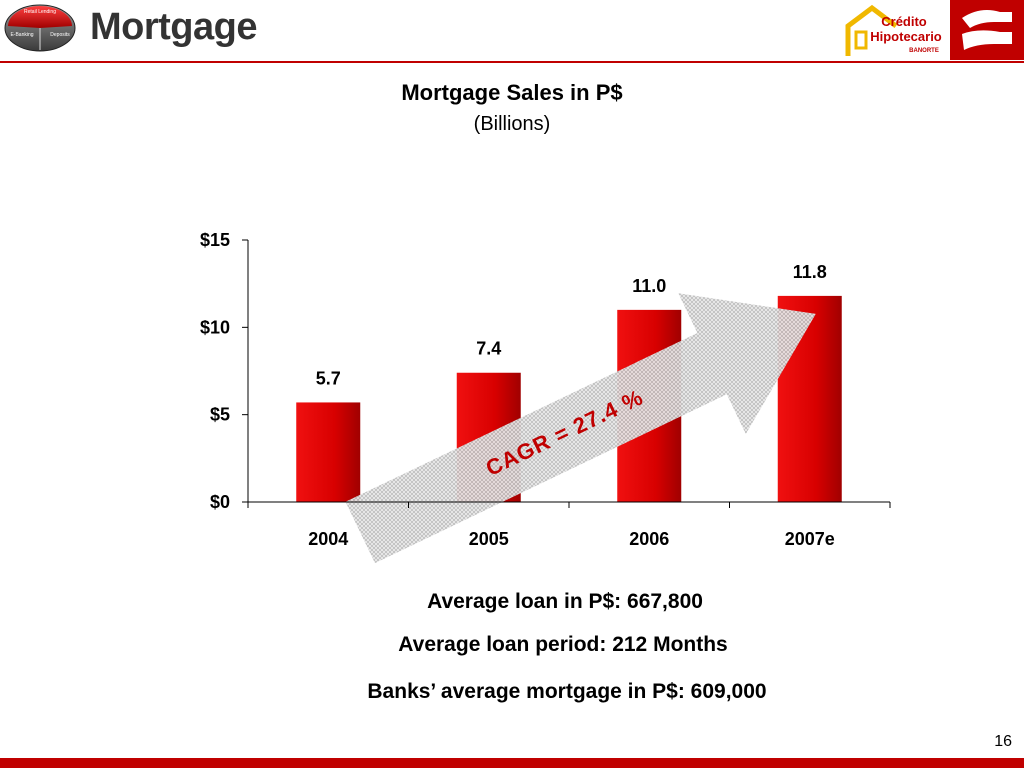  What do you see at coordinates (810, 539) in the screenshot?
I see `x-tick-label-2007e: 2007e` at bounding box center [810, 539].